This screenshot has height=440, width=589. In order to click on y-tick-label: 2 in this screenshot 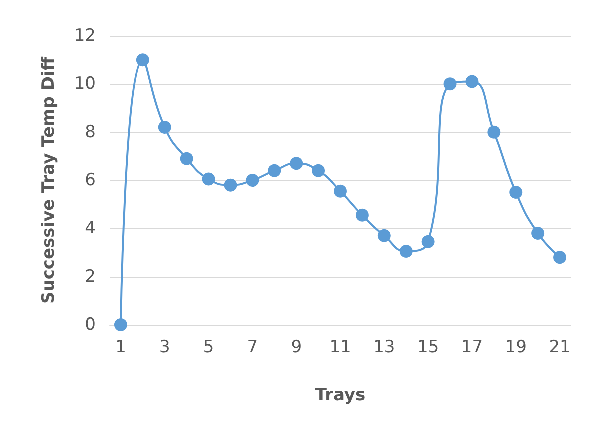, I will do `click(90, 276)`.